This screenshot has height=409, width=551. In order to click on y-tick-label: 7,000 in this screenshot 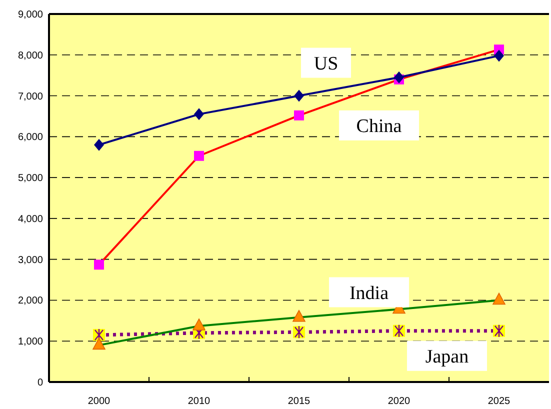, I will do `click(31, 96)`.